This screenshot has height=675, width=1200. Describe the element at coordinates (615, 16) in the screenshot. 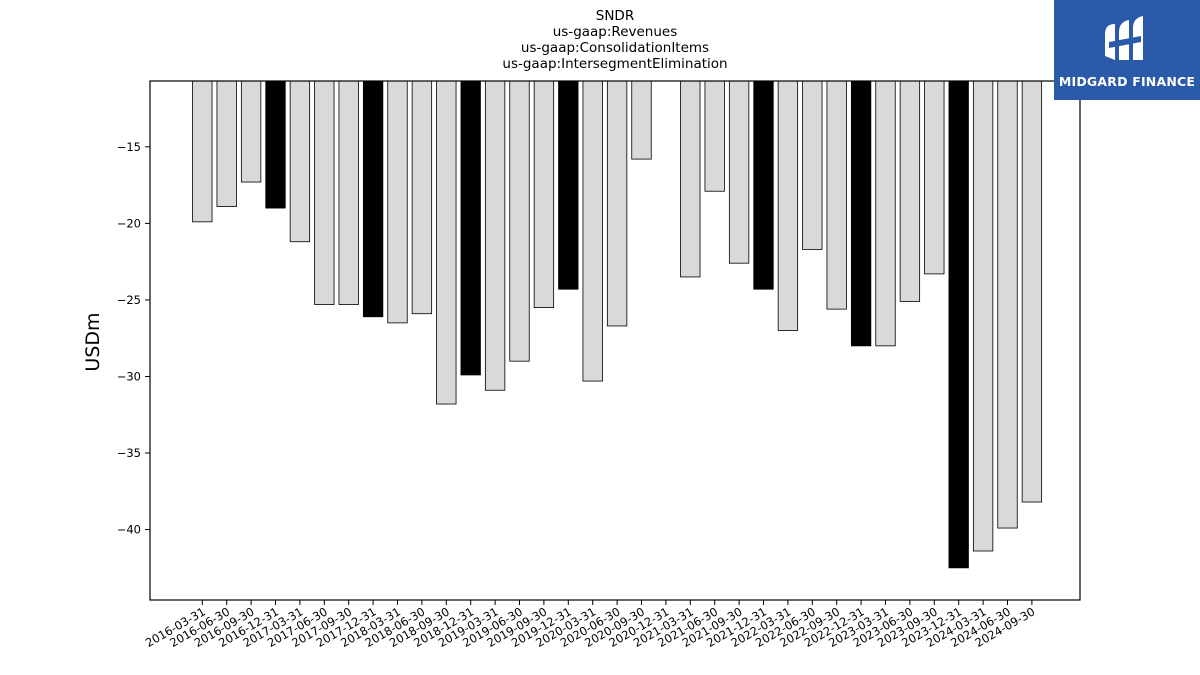

I see `chart-title-line: SNDR` at that location.